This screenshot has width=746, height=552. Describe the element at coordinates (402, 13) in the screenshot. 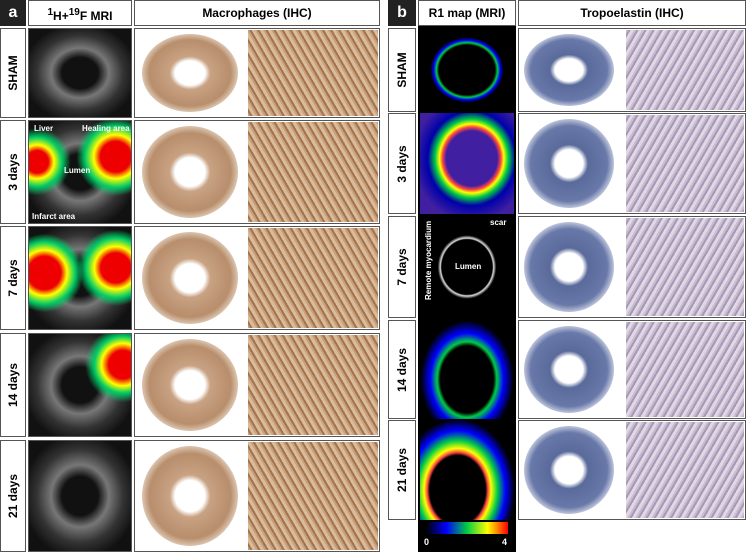

I see `panel-label: b` at that location.